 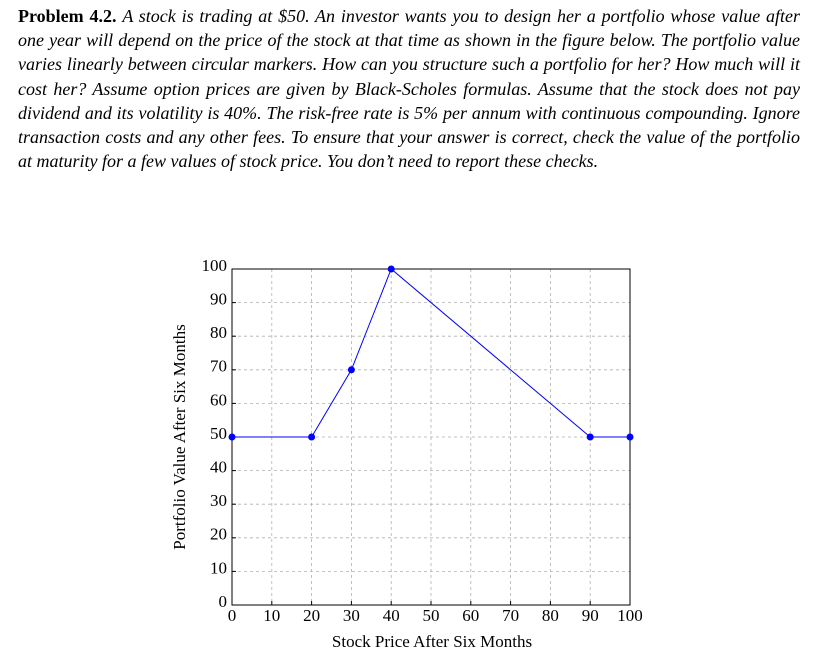 What do you see at coordinates (218, 332) in the screenshot?
I see `y-tick-label: 80` at bounding box center [218, 332].